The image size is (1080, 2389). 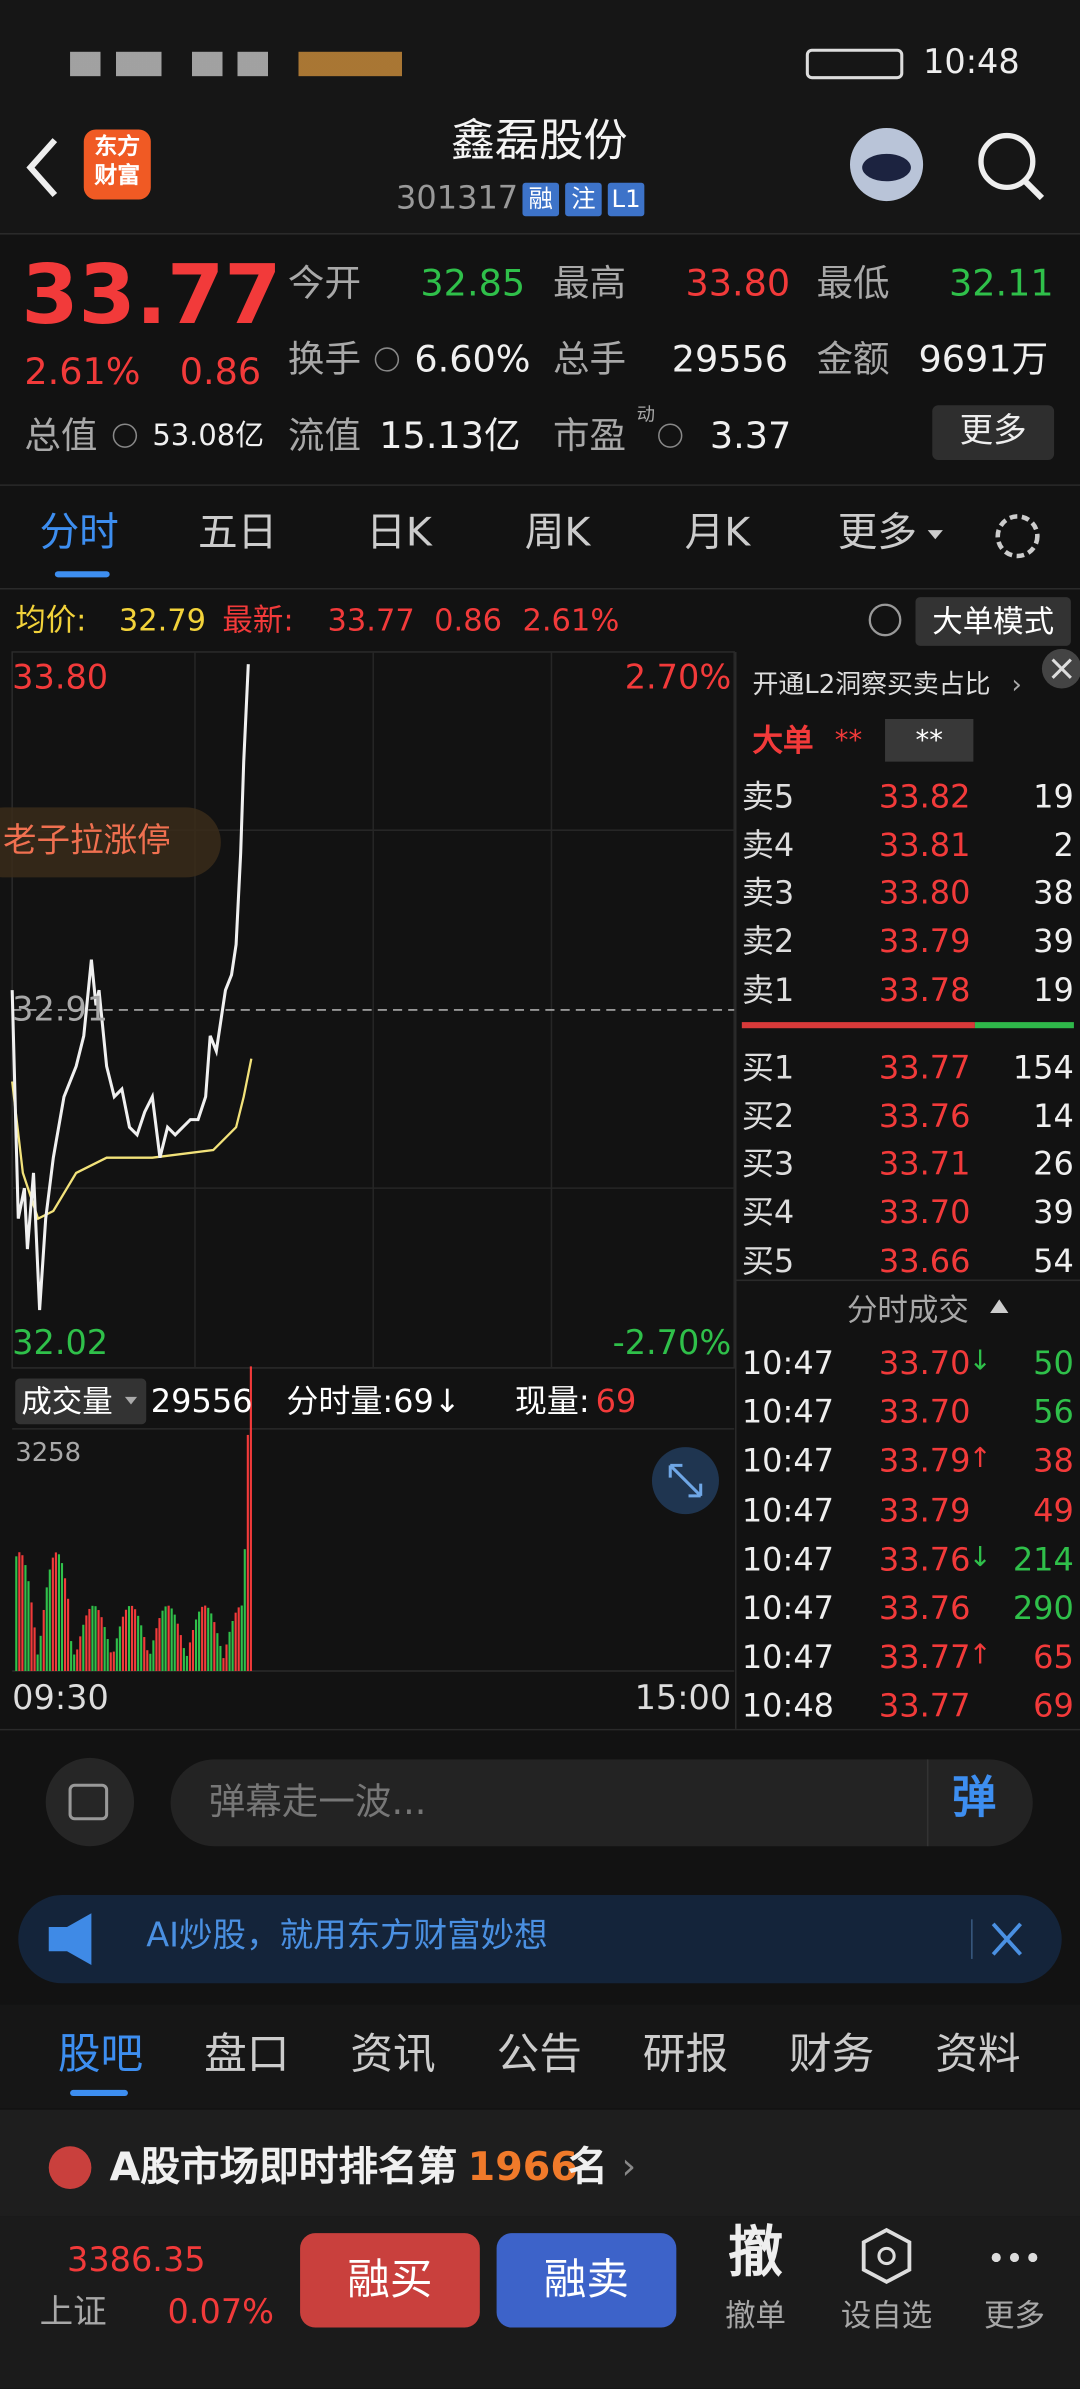 I want to click on trade-time: 10:48, so click(x=788, y=1706).